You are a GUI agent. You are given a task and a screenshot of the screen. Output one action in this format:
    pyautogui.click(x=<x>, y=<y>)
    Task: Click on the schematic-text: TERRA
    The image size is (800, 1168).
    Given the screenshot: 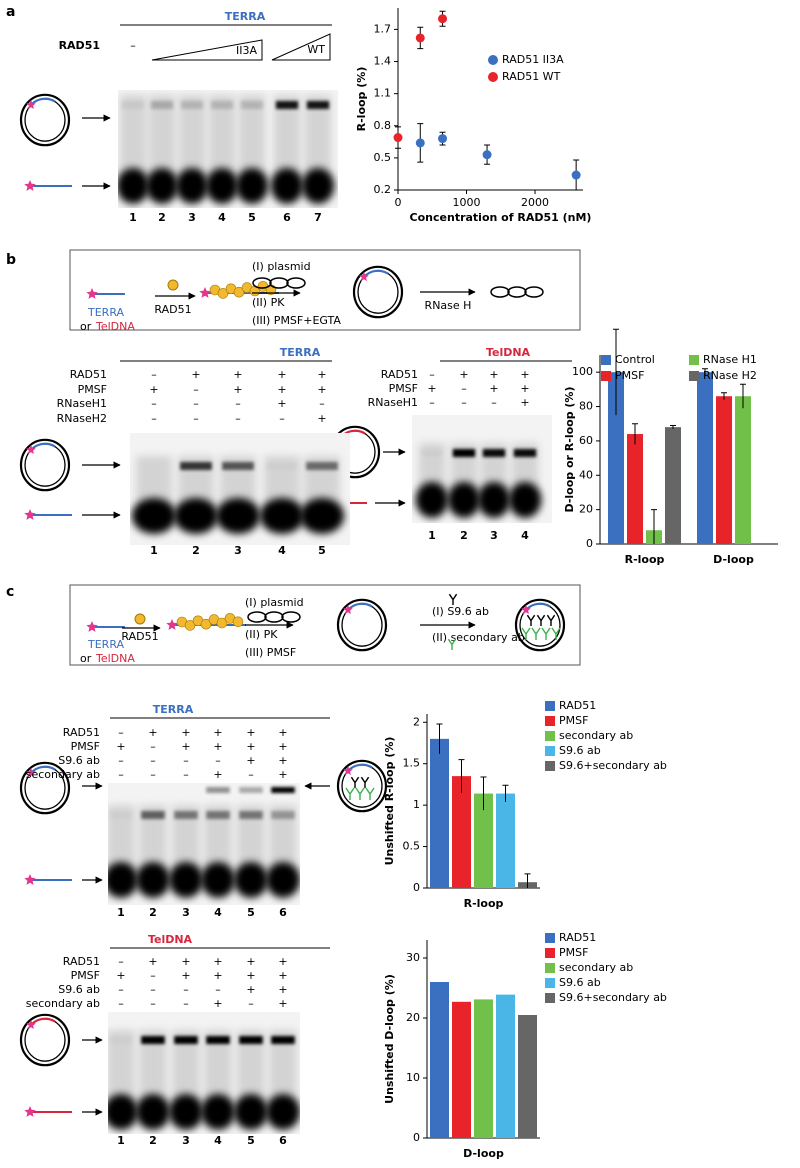 What is the action you would take?
    pyautogui.click(x=106, y=644)
    